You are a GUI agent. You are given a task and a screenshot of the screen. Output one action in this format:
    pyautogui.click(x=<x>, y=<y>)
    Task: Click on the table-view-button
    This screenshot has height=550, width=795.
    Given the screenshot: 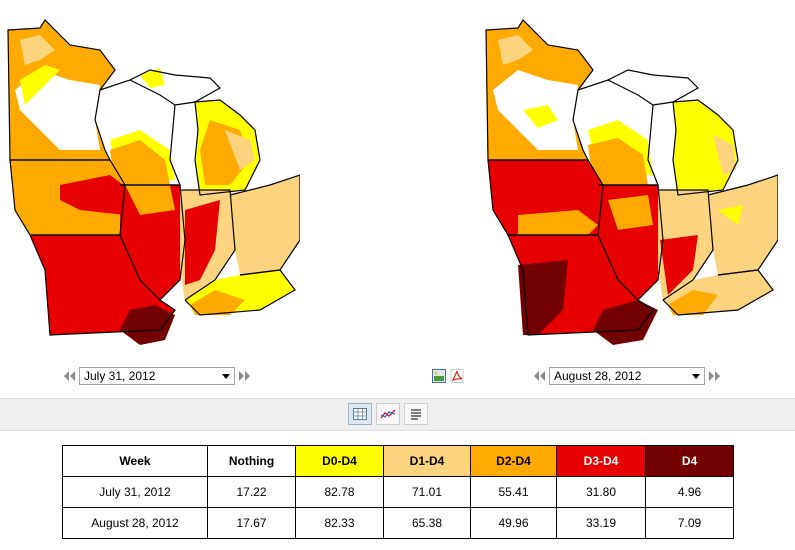 What is the action you would take?
    pyautogui.click(x=360, y=414)
    